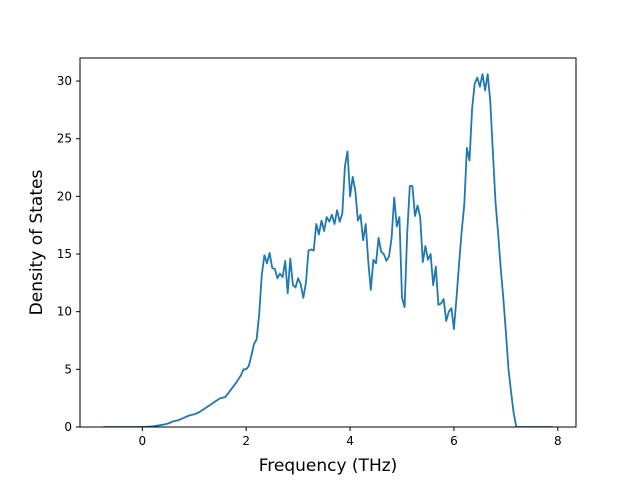 The height and width of the screenshot is (480, 640). I want to click on x-tick-label: 6, so click(454, 441).